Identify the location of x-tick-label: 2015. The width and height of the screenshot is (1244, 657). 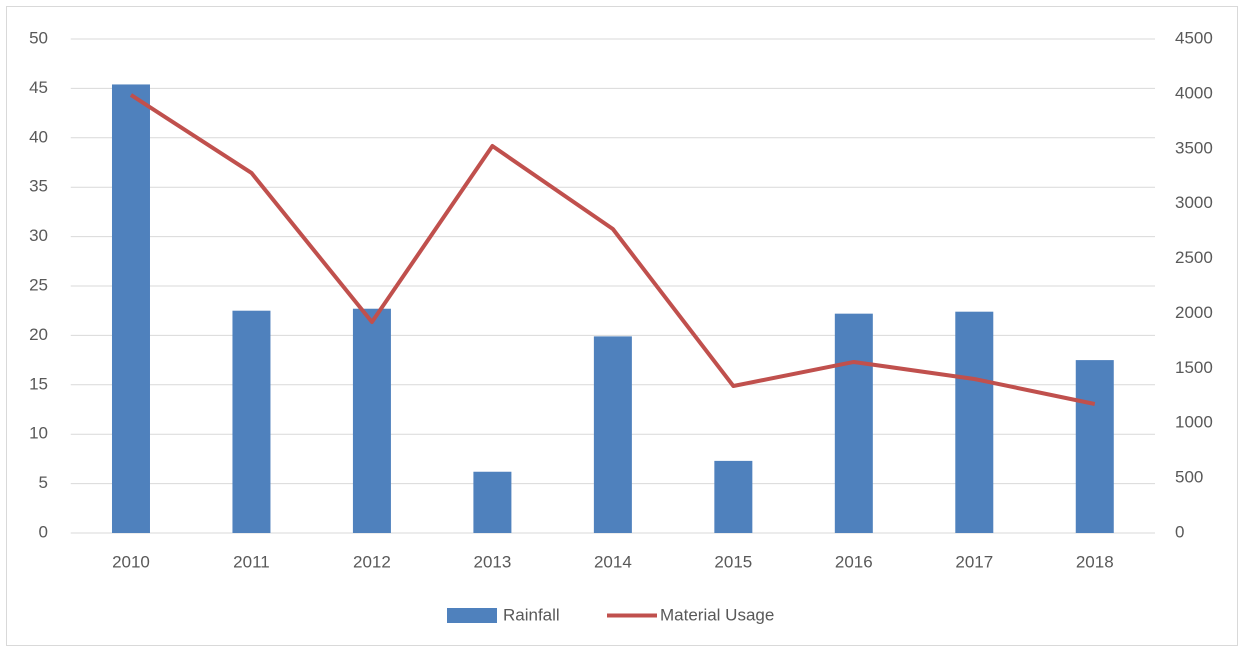
(733, 561).